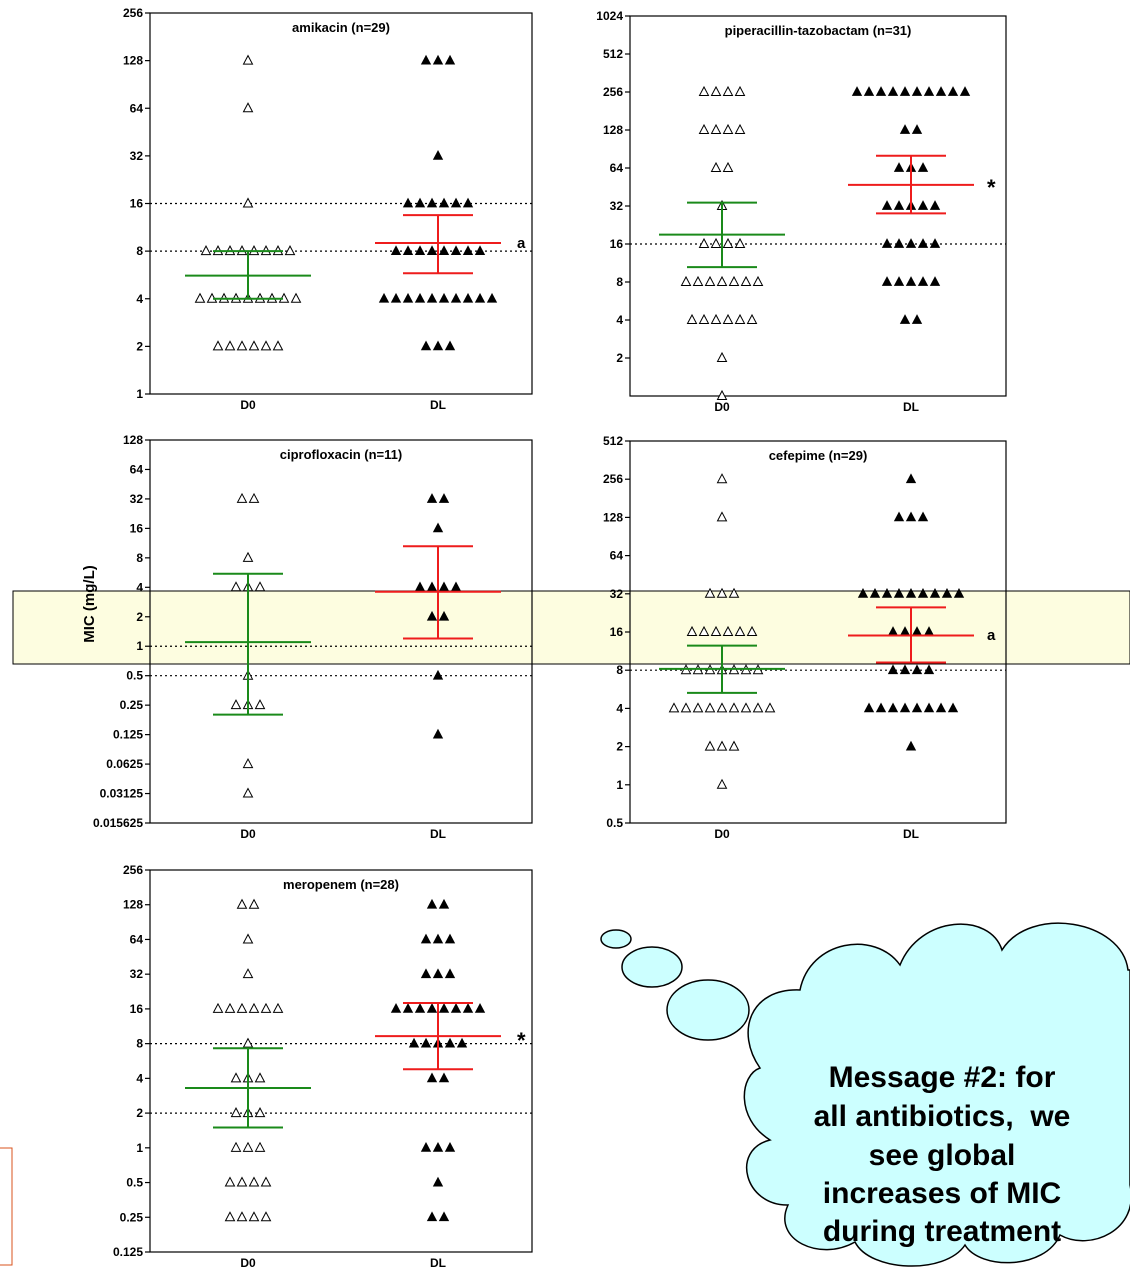 The image size is (1130, 1273). What do you see at coordinates (613, 54) in the screenshot?
I see `y-tick-label: 512` at bounding box center [613, 54].